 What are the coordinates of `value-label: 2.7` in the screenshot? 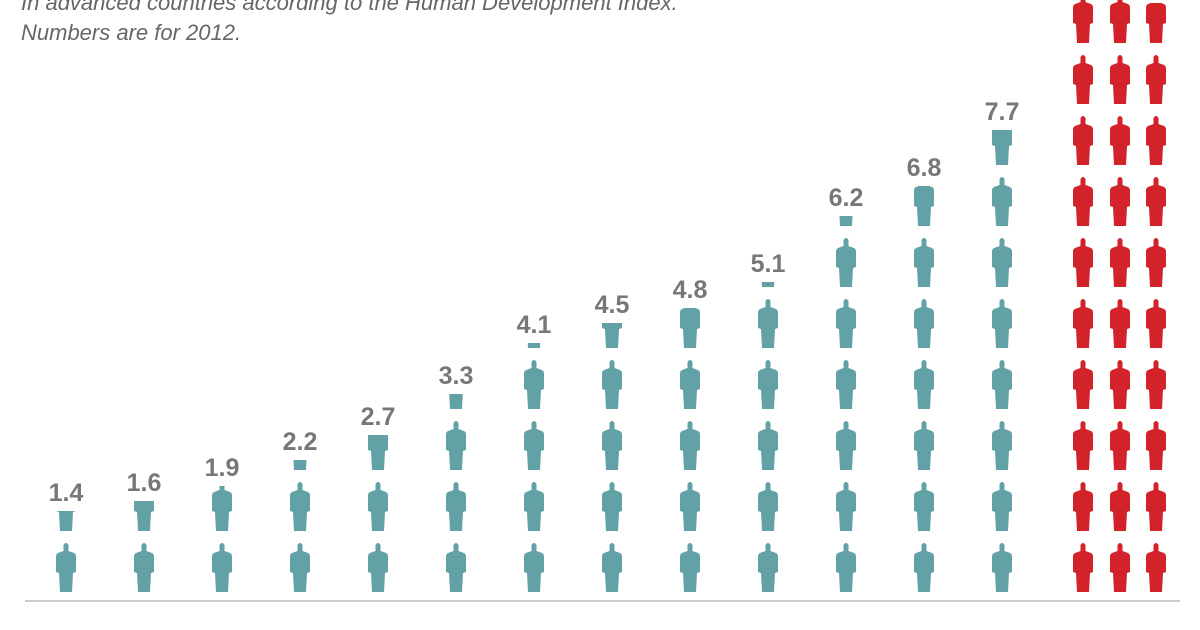 It's located at (378, 417).